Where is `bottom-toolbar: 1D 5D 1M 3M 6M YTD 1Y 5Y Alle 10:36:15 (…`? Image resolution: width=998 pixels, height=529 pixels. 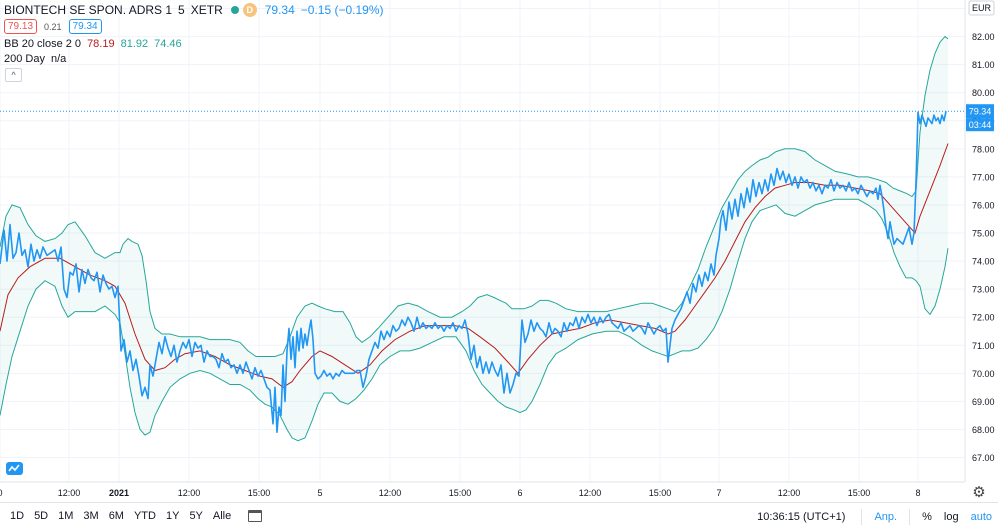
bottom-toolbar: 1D 5D 1M 3M 6M YTD 1Y 5Y Alle 10:36:15 (… is located at coordinates (499, 515).